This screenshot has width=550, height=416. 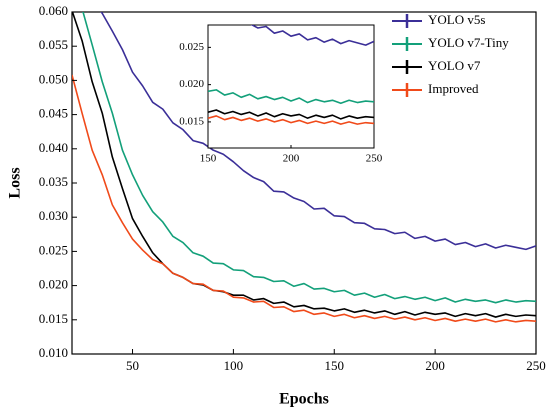 What do you see at coordinates (456, 19) in the screenshot?
I see `legend-label: YOLO v5s` at bounding box center [456, 19].